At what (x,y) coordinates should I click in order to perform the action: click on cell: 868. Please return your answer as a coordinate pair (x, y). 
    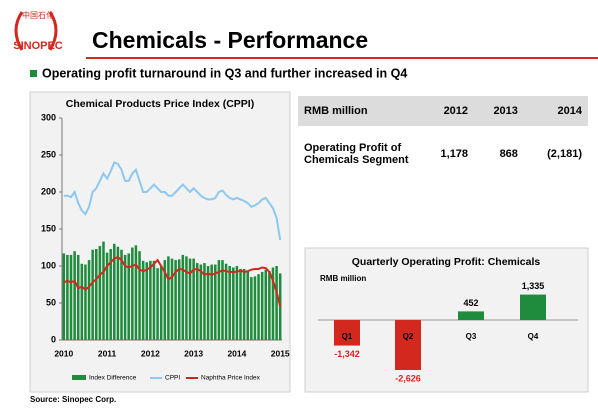
    Looking at the image, I should click on (508, 154).